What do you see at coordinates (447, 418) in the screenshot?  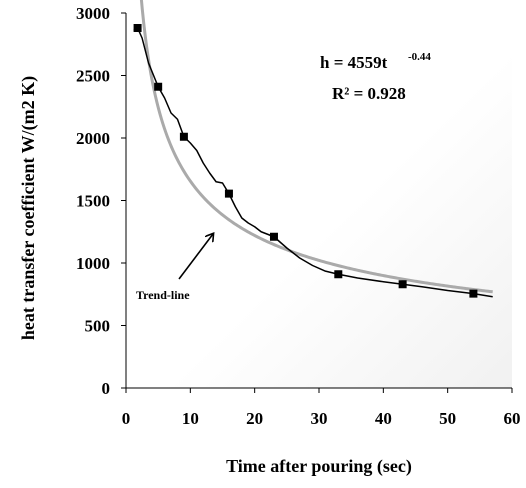 I see `x-tick-label: 50` at bounding box center [447, 418].